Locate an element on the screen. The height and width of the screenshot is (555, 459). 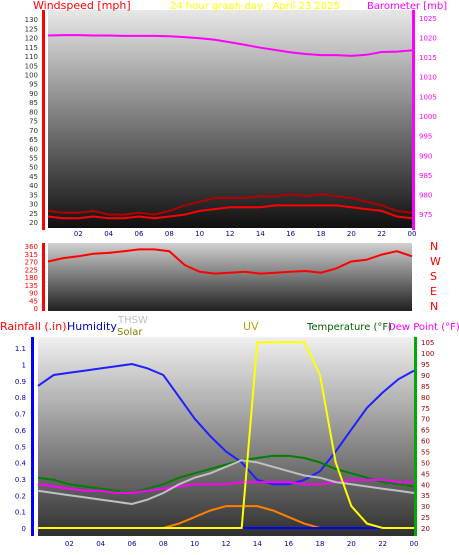
rain-axis-tick-label: 0.4 is located at coordinates (21, 464).